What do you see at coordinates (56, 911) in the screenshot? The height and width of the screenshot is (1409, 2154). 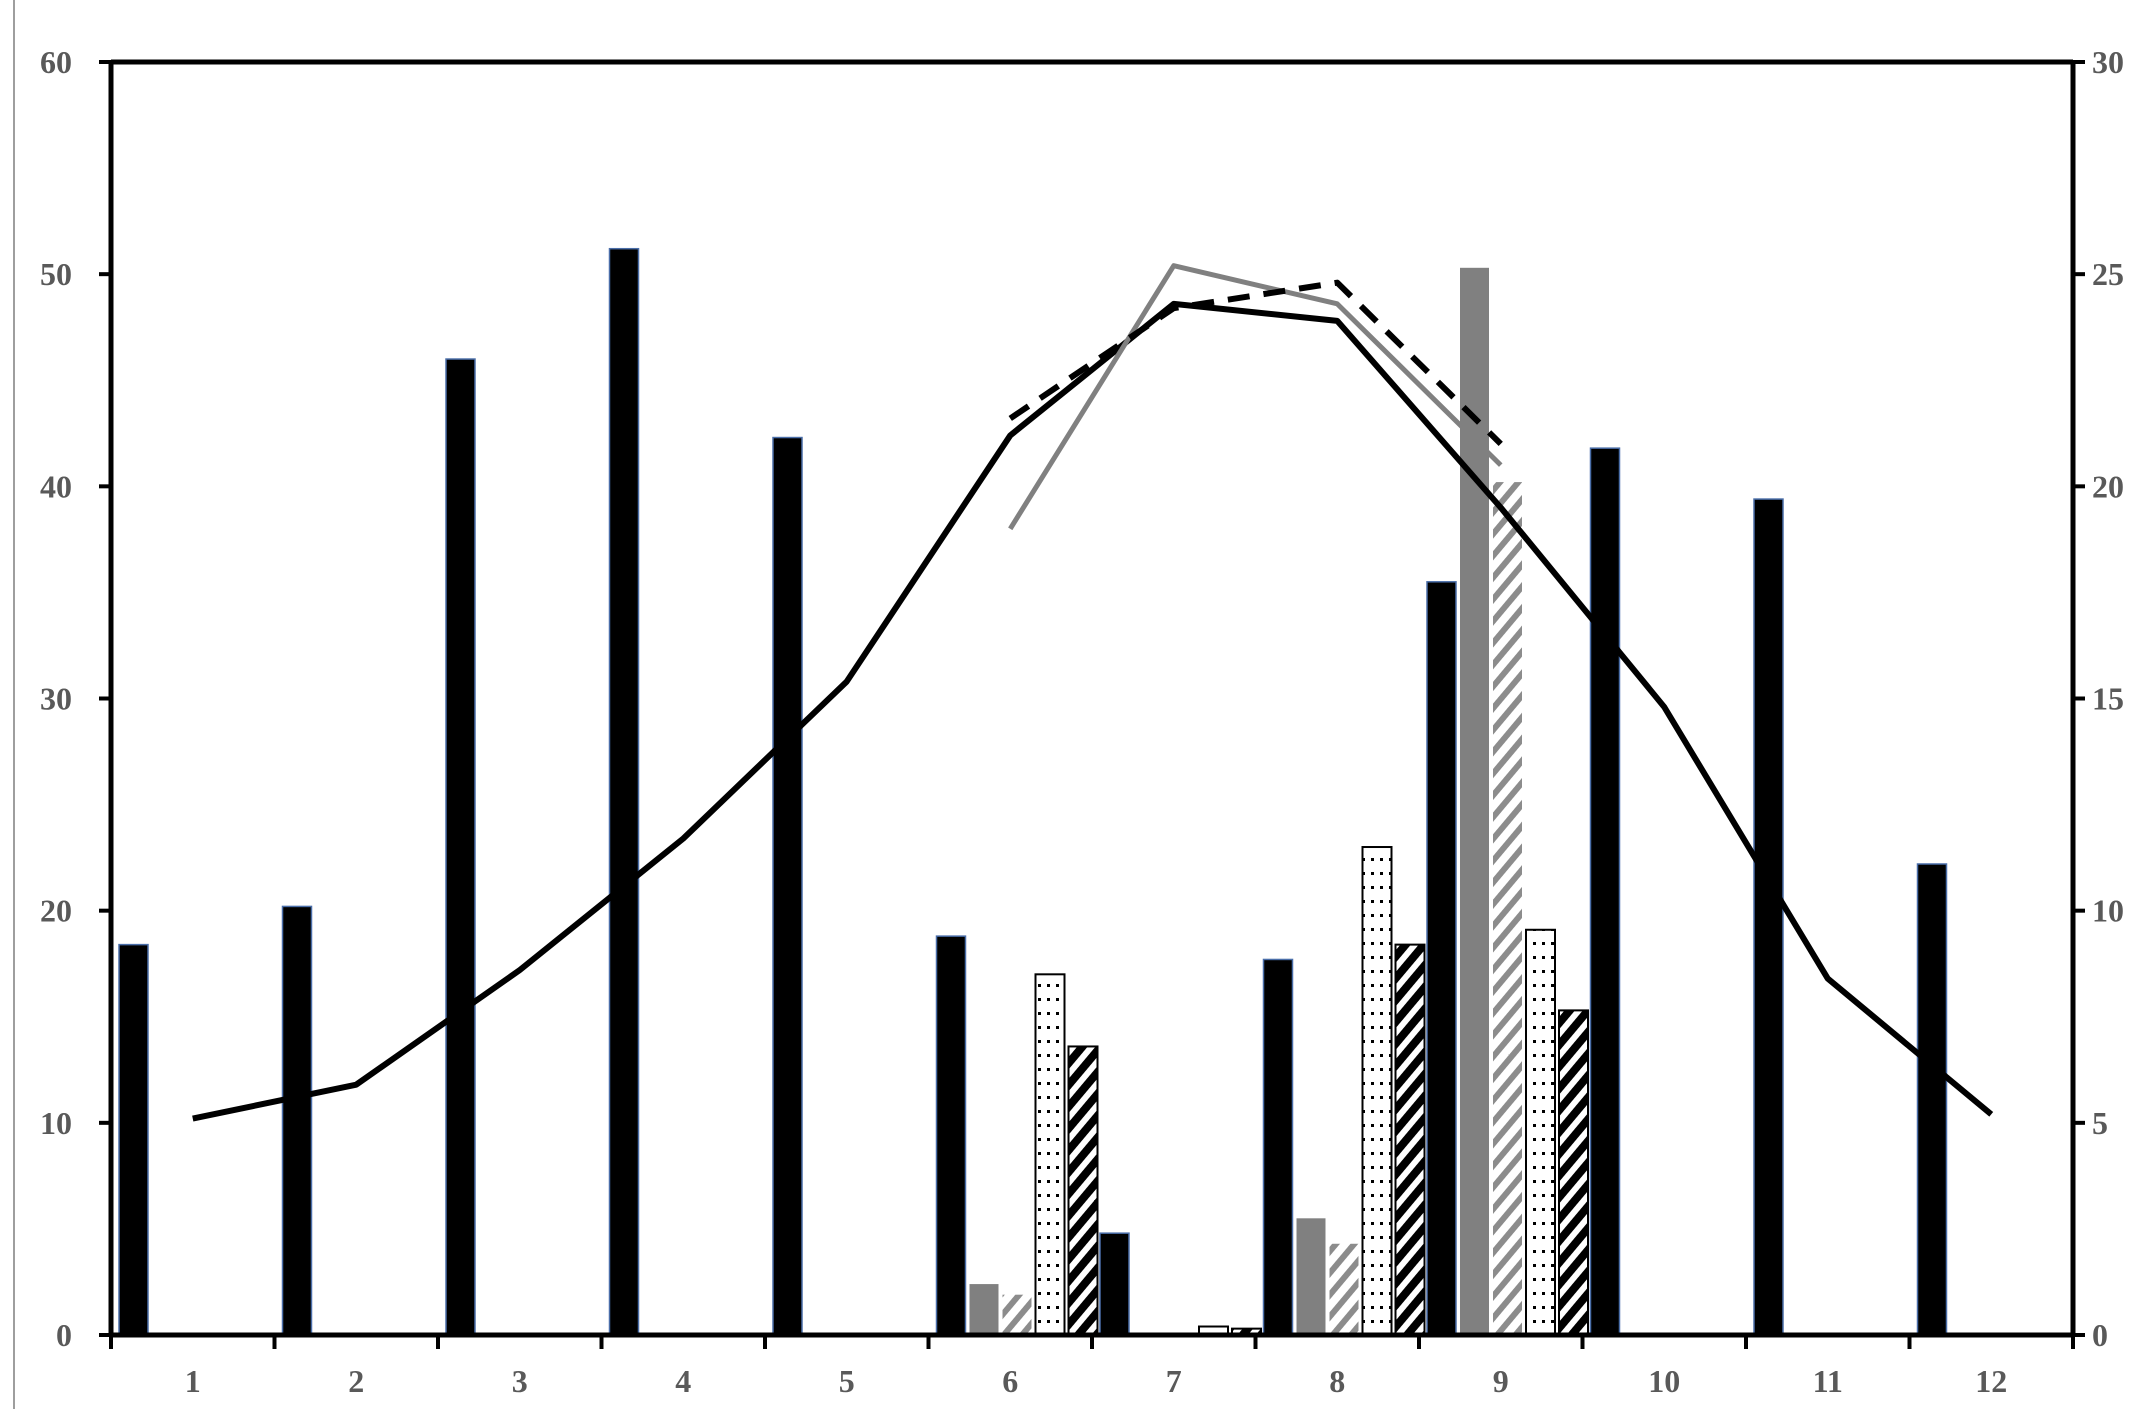 I see `y-left-tick-label: 20` at bounding box center [56, 911].